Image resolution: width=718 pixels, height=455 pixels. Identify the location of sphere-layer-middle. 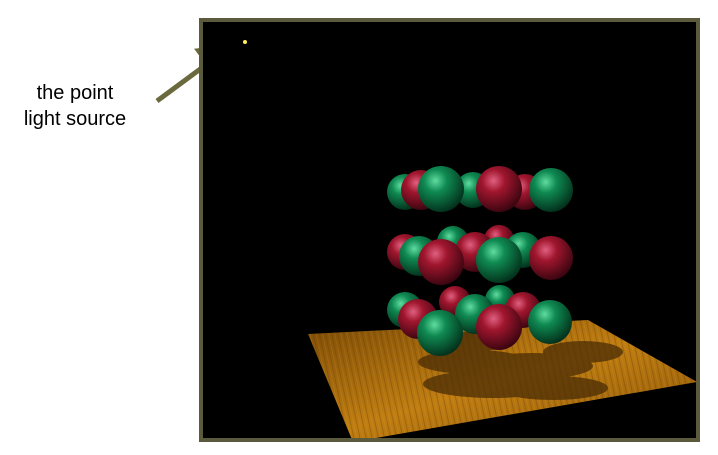
(480, 255).